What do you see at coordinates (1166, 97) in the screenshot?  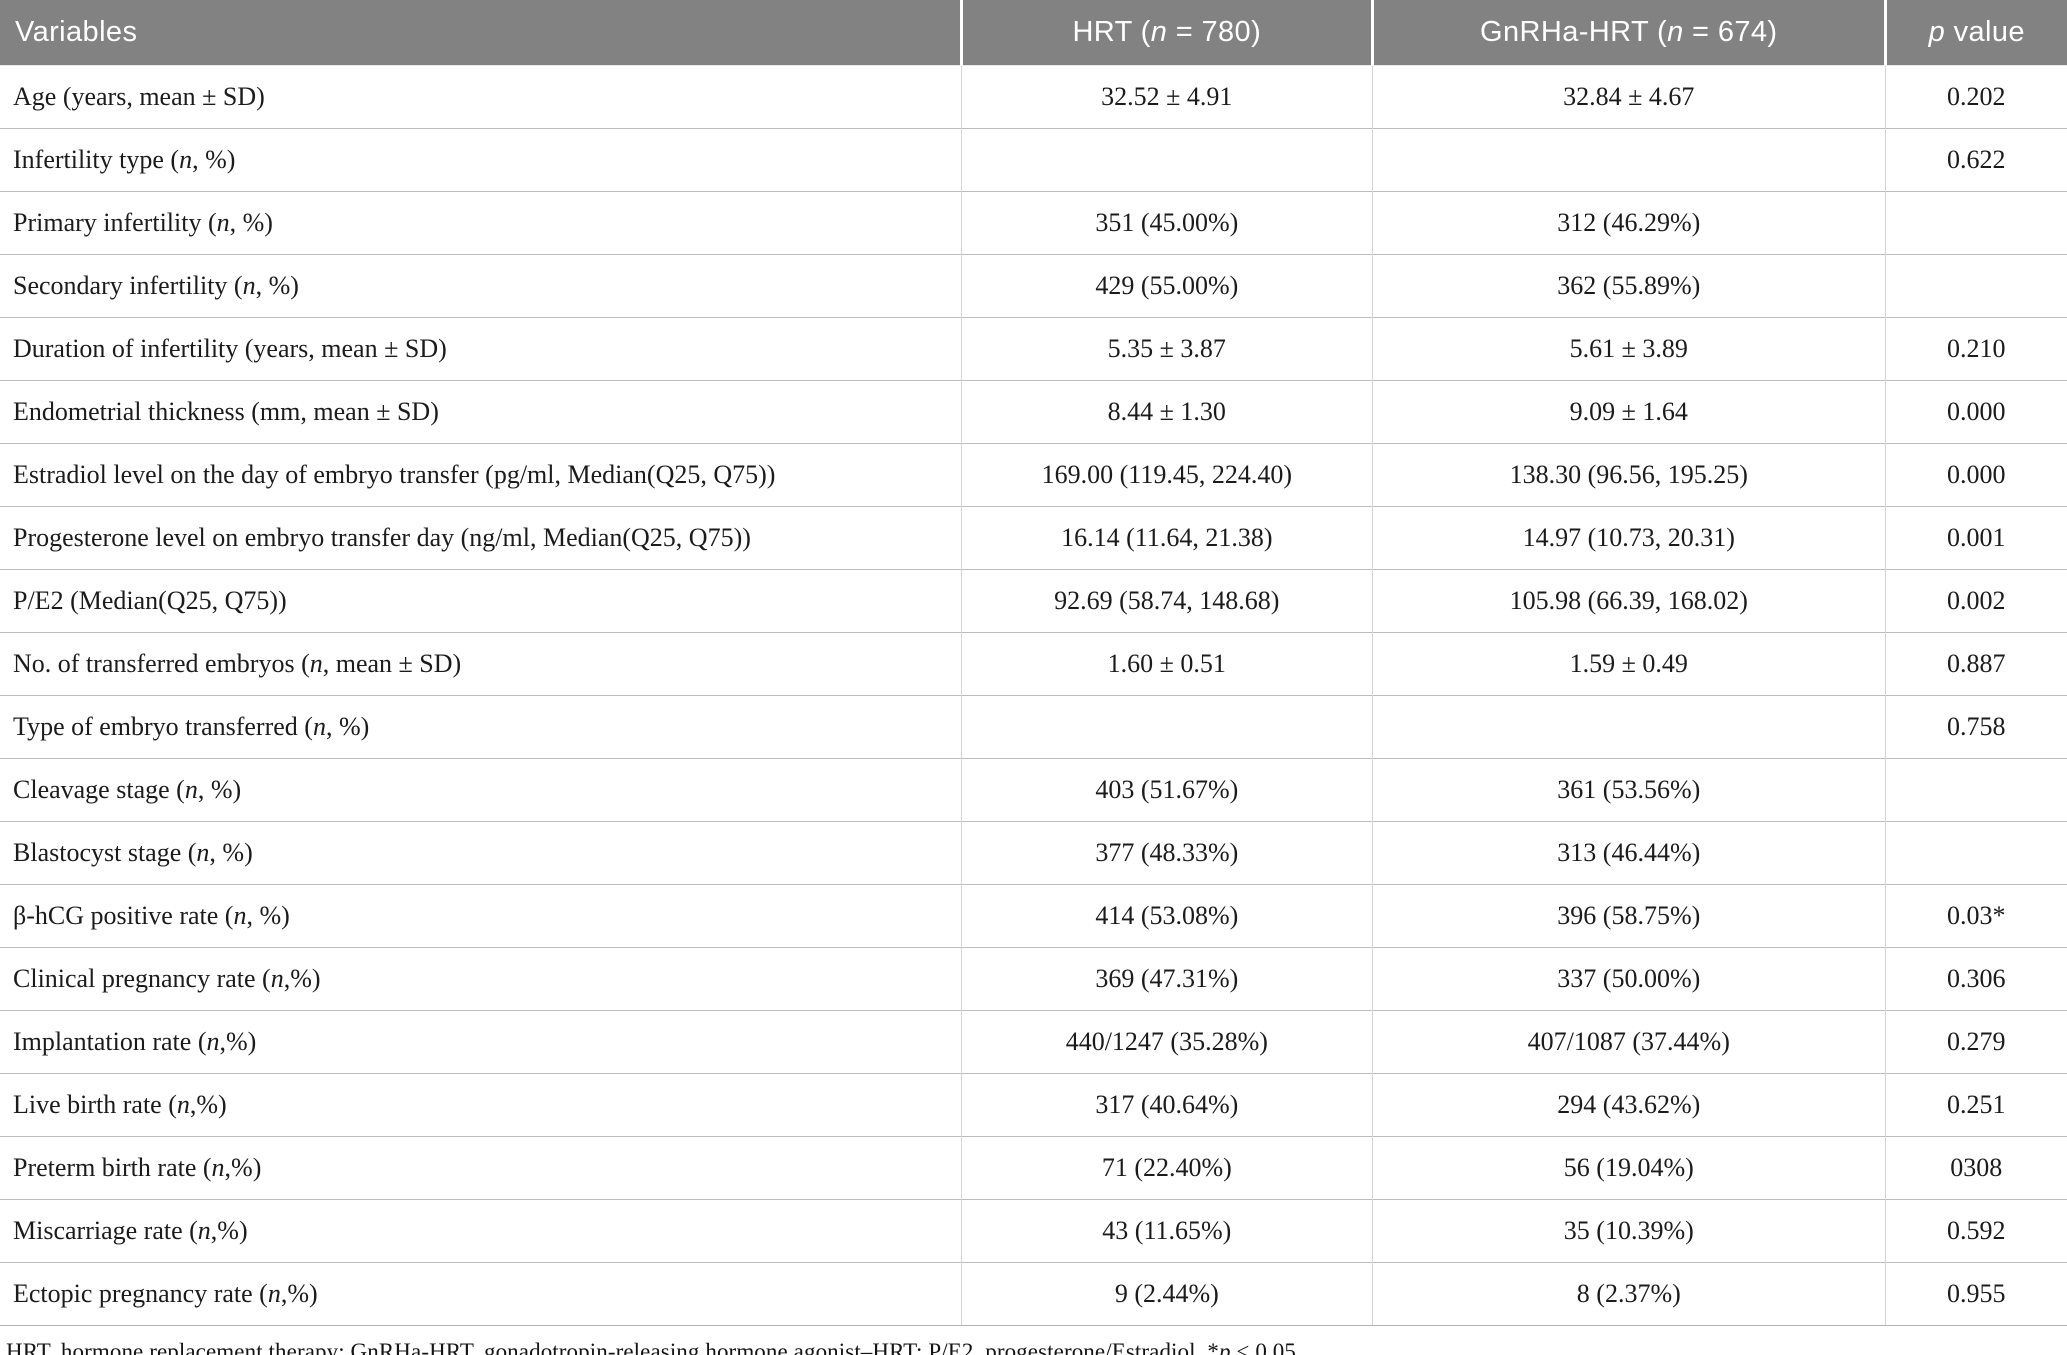 I see `hrt-value-cell: 32.52 ± 4.91` at bounding box center [1166, 97].